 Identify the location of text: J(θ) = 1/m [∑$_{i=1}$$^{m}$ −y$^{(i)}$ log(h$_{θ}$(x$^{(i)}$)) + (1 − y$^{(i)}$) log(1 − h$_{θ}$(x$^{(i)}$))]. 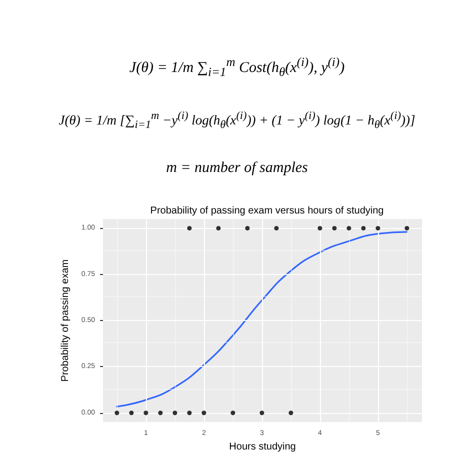
(237, 121).